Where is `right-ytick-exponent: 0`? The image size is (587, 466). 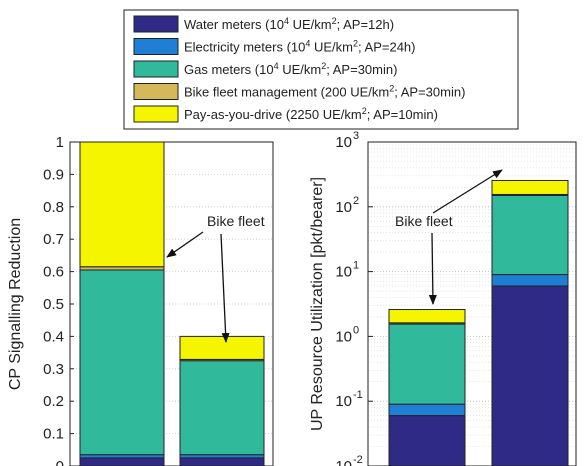 right-ytick-exponent: 0 is located at coordinates (356, 330).